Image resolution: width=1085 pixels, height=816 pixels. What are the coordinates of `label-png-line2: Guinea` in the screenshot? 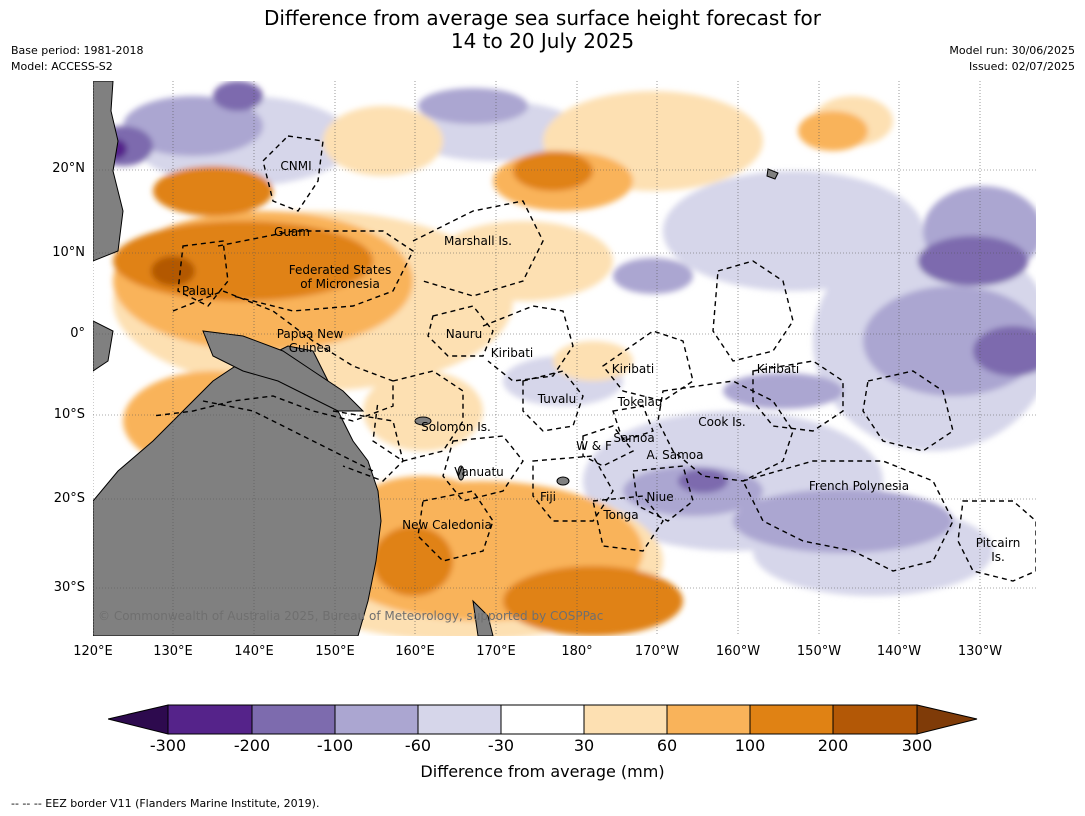 It's located at (310, 348).